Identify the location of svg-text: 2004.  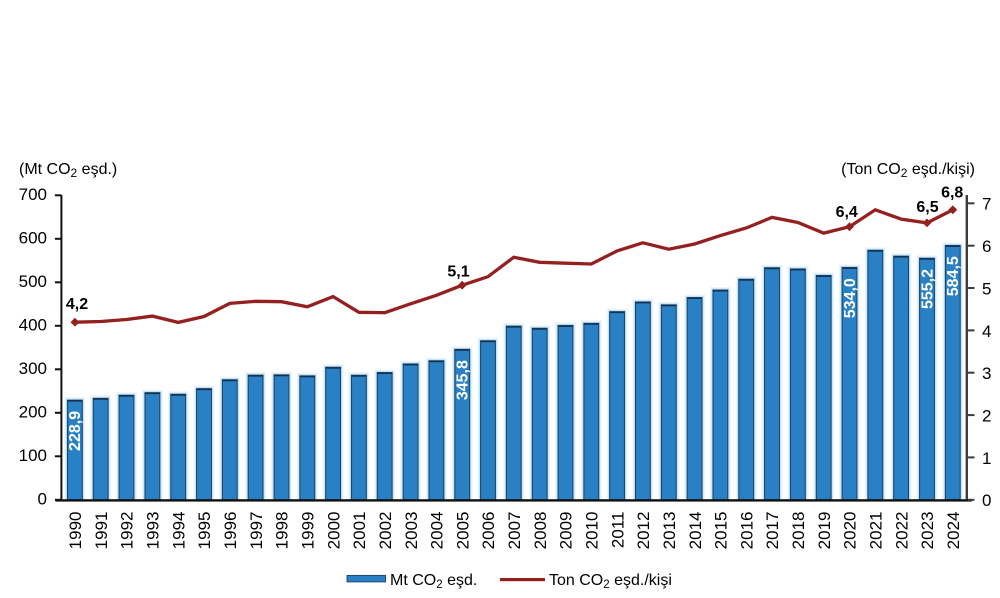
(437, 531).